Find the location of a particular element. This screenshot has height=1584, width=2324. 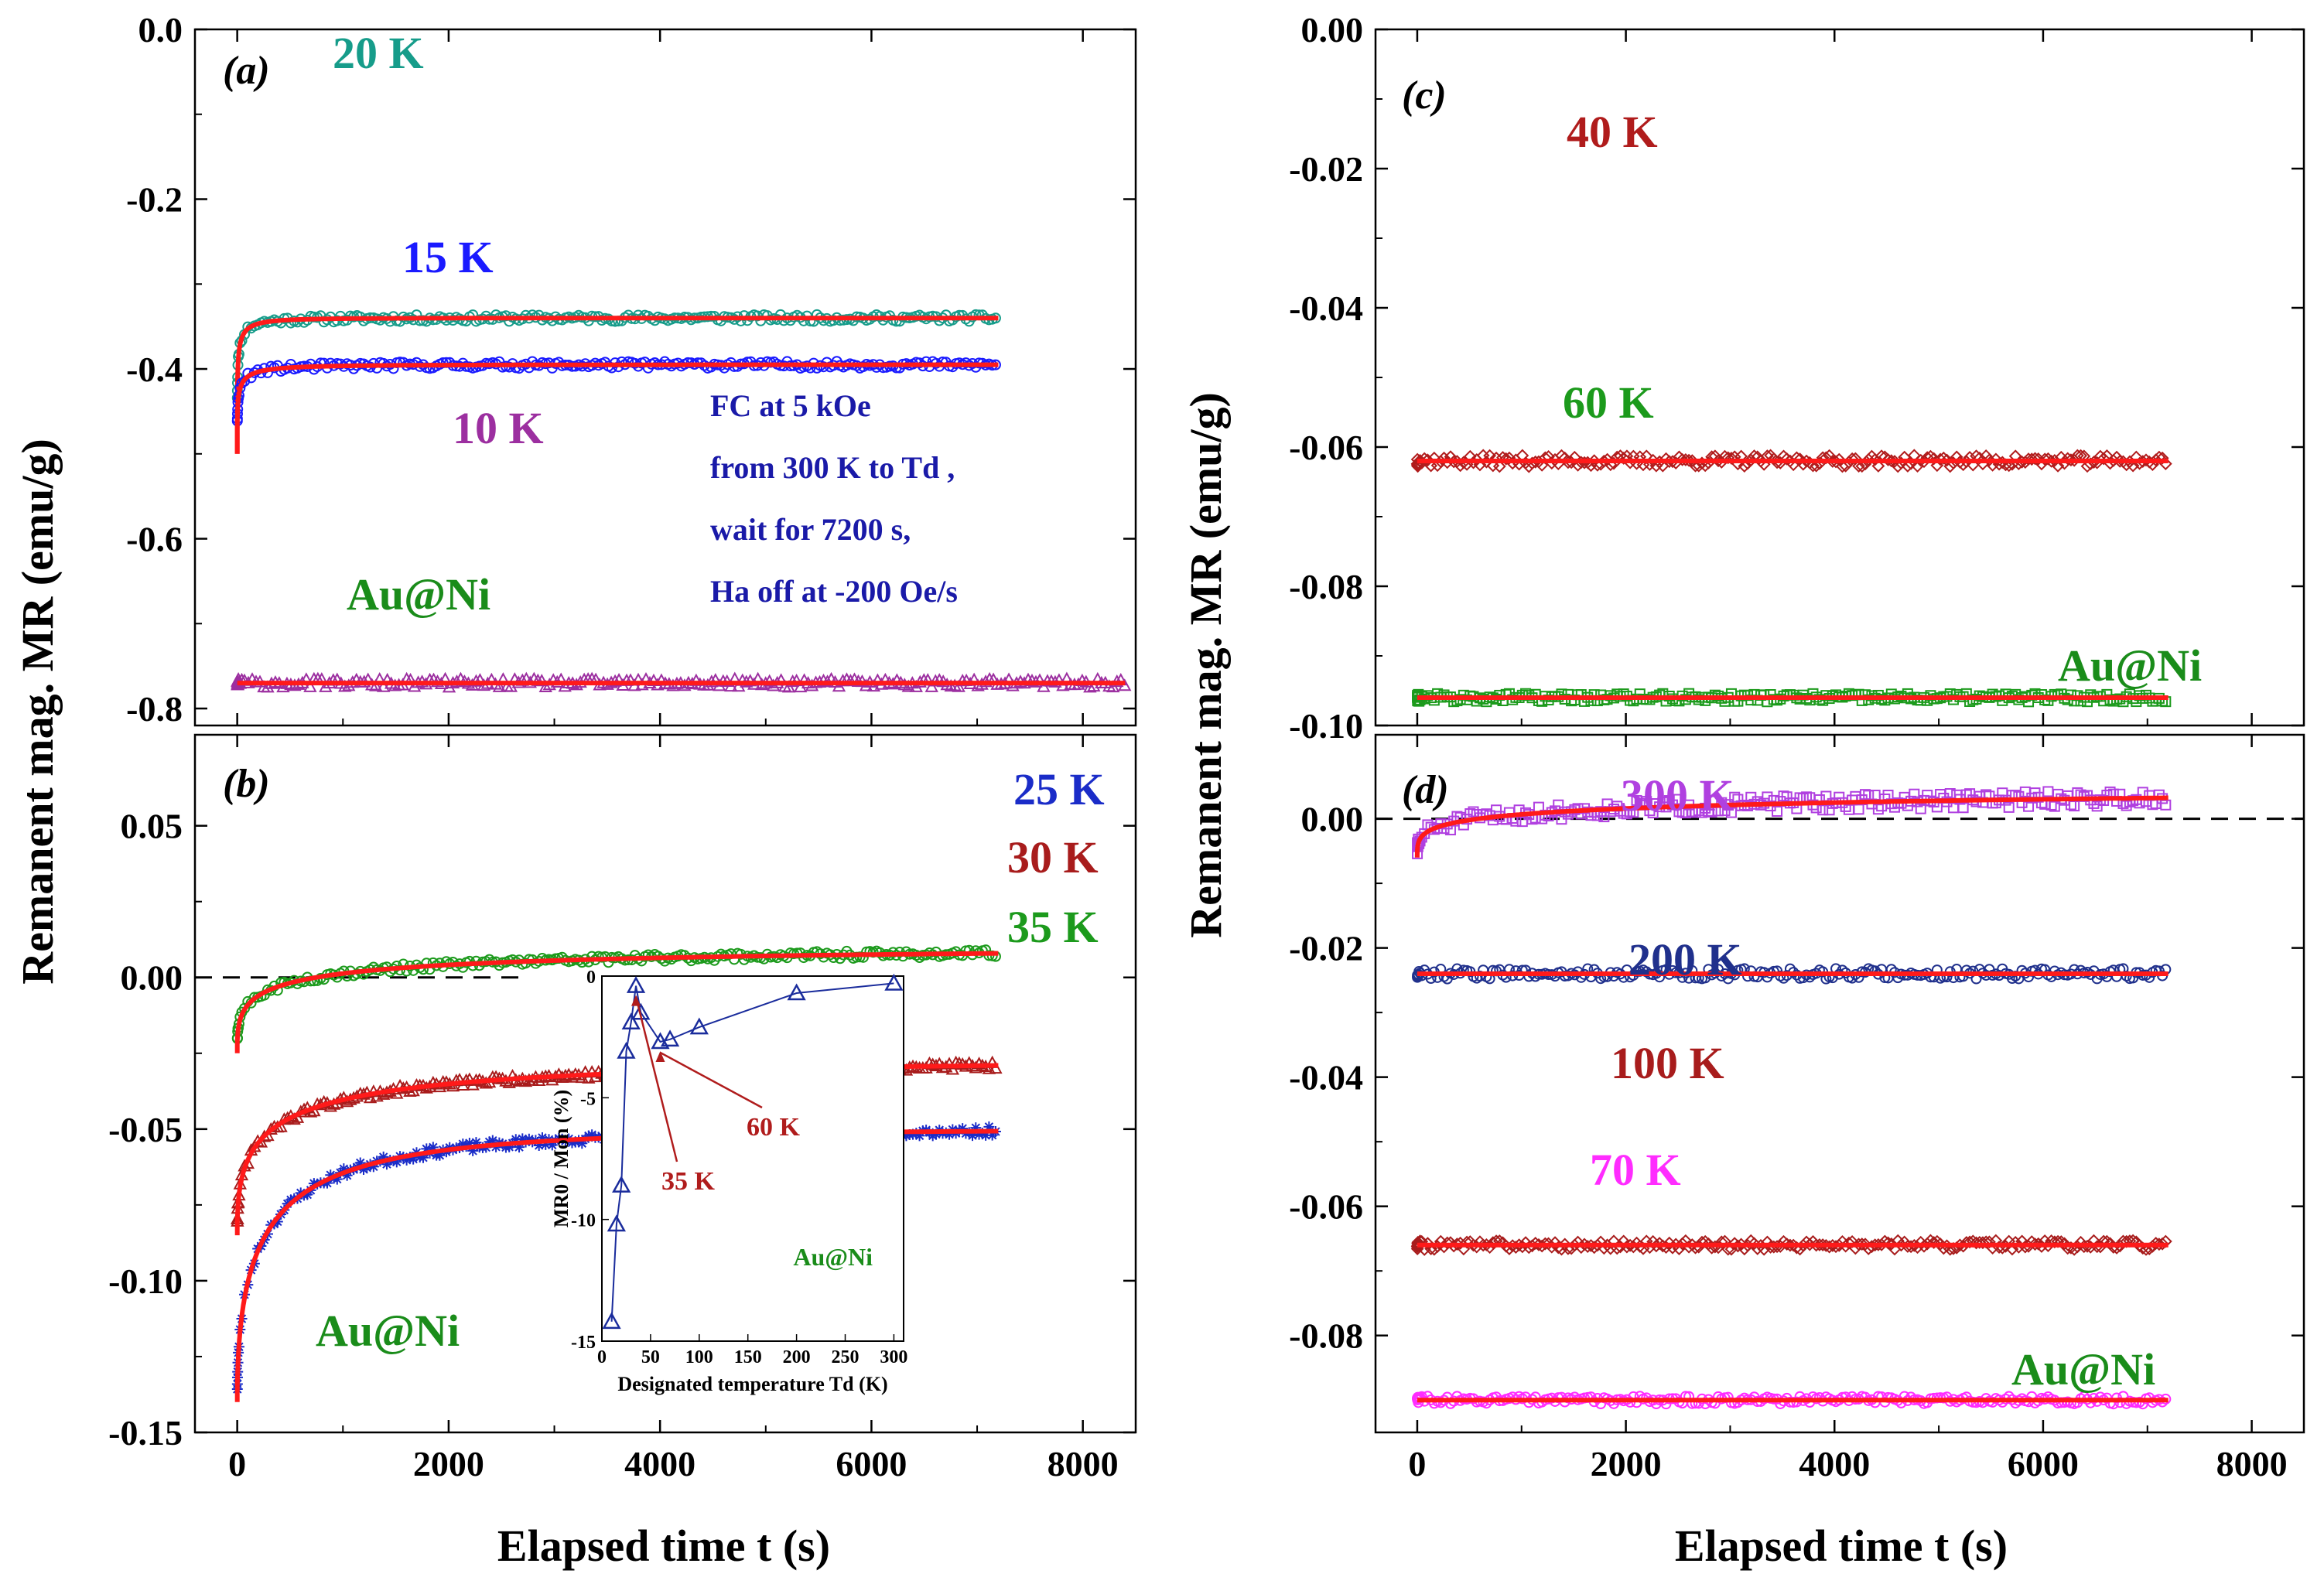

inset-x-tick-label: 250 is located at coordinates (846, 1357).